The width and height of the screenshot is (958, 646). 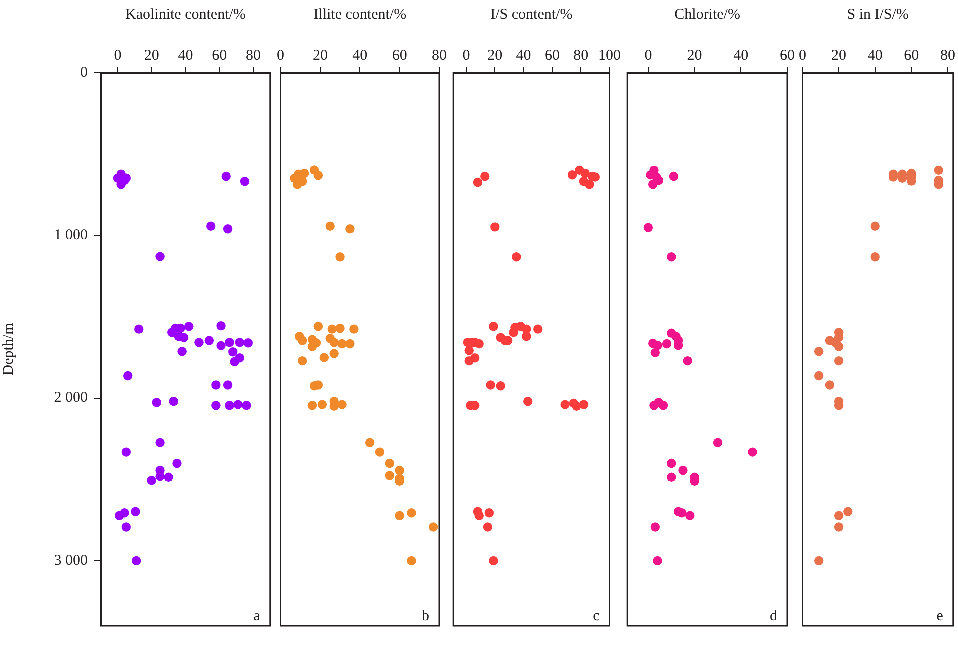 What do you see at coordinates (531, 14) in the screenshot?
I see `x-axis-title: I/S content/%` at bounding box center [531, 14].